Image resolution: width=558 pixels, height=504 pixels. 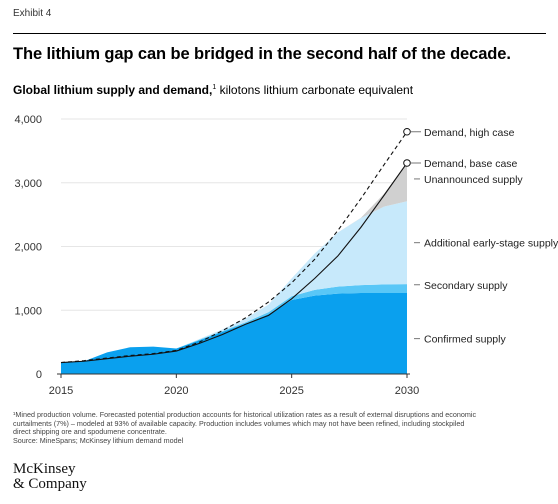 What do you see at coordinates (39, 375) in the screenshot?
I see `y-tick-label: 0` at bounding box center [39, 375].